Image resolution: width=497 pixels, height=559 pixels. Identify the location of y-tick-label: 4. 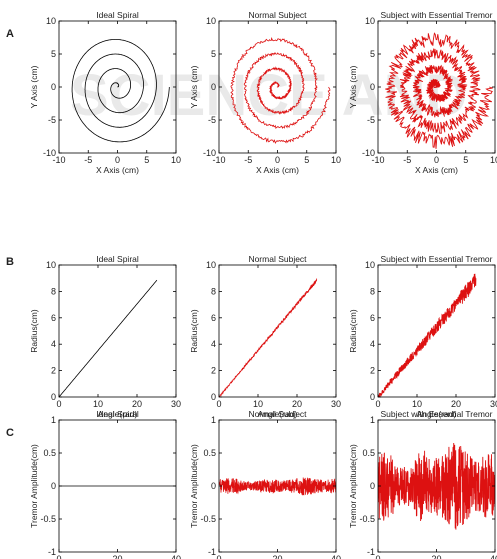
(53, 344).